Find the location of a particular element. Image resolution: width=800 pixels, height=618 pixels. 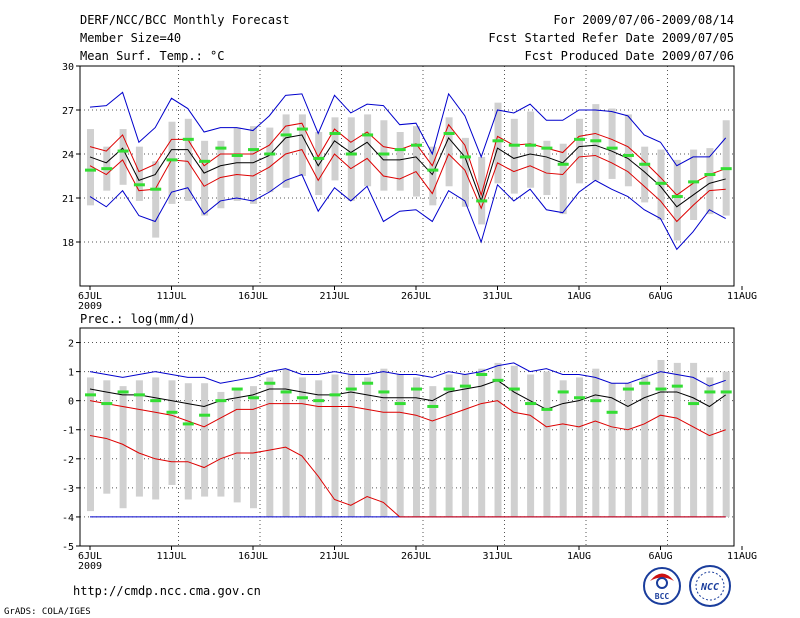

forecast-produced: Fcst Produced Date 2009/07/06 is located at coordinates (629, 56).